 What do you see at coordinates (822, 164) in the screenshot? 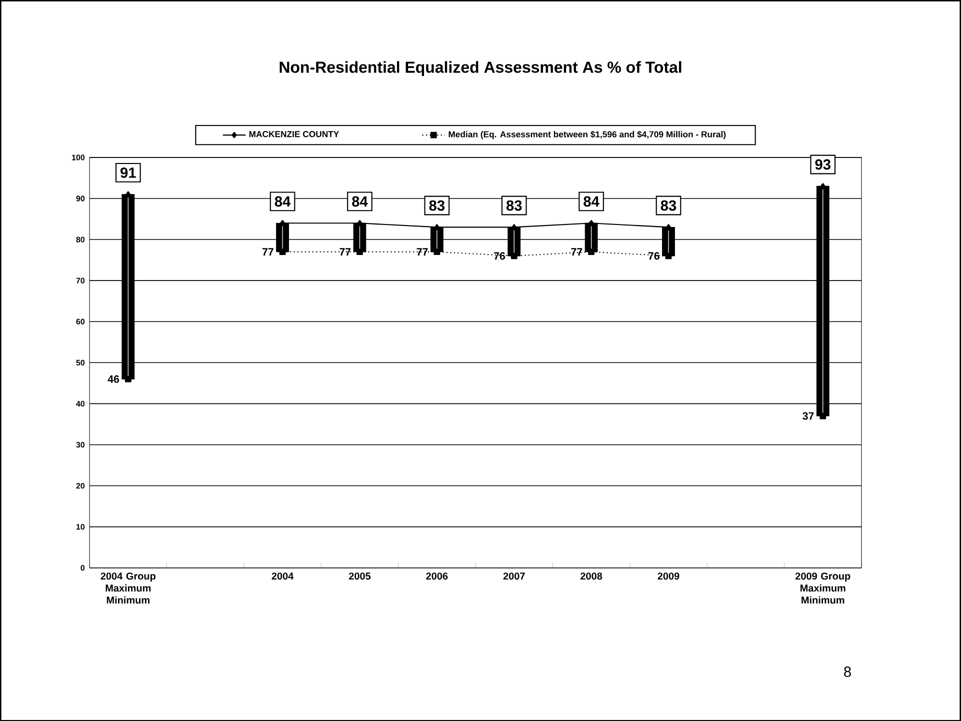
I see `data-label: 93` at bounding box center [822, 164].